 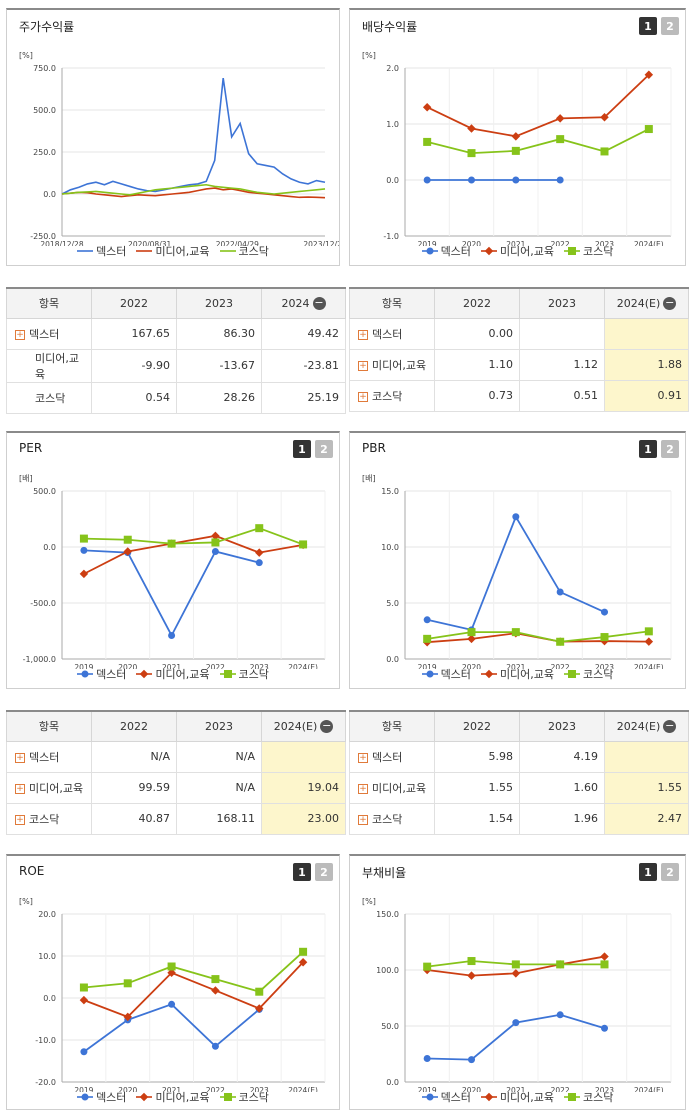 I want to click on x-tick-label: 2019, so click(x=83, y=666).